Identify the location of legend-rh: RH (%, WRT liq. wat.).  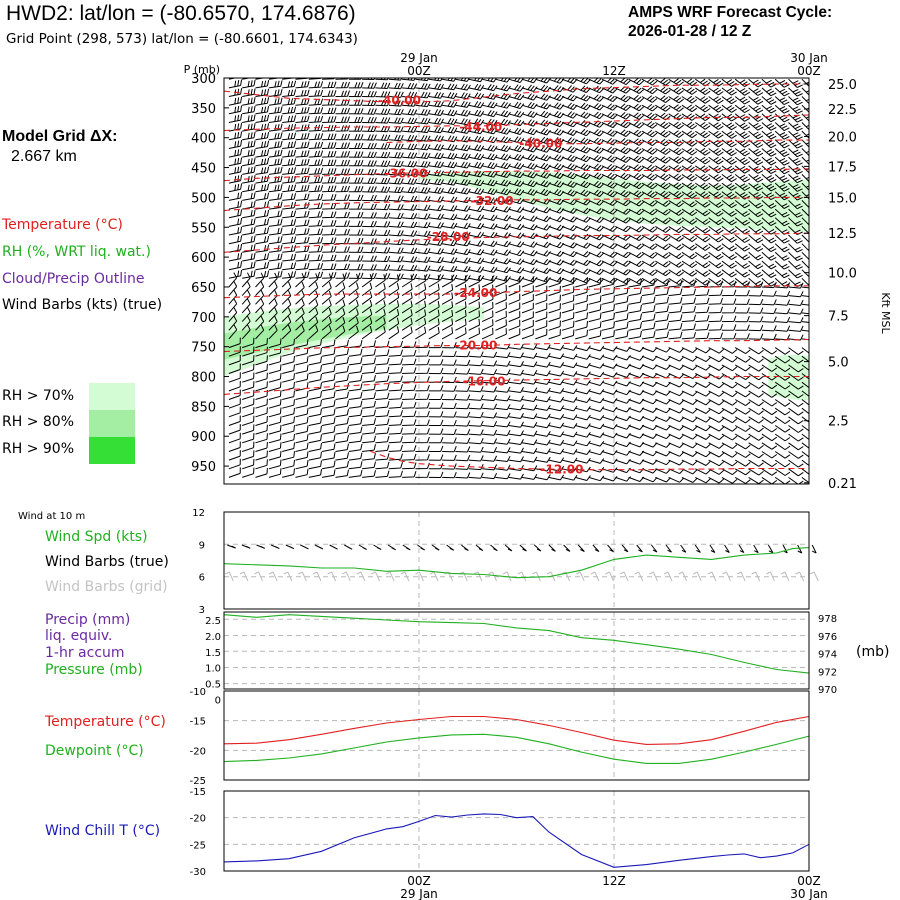
(76, 252).